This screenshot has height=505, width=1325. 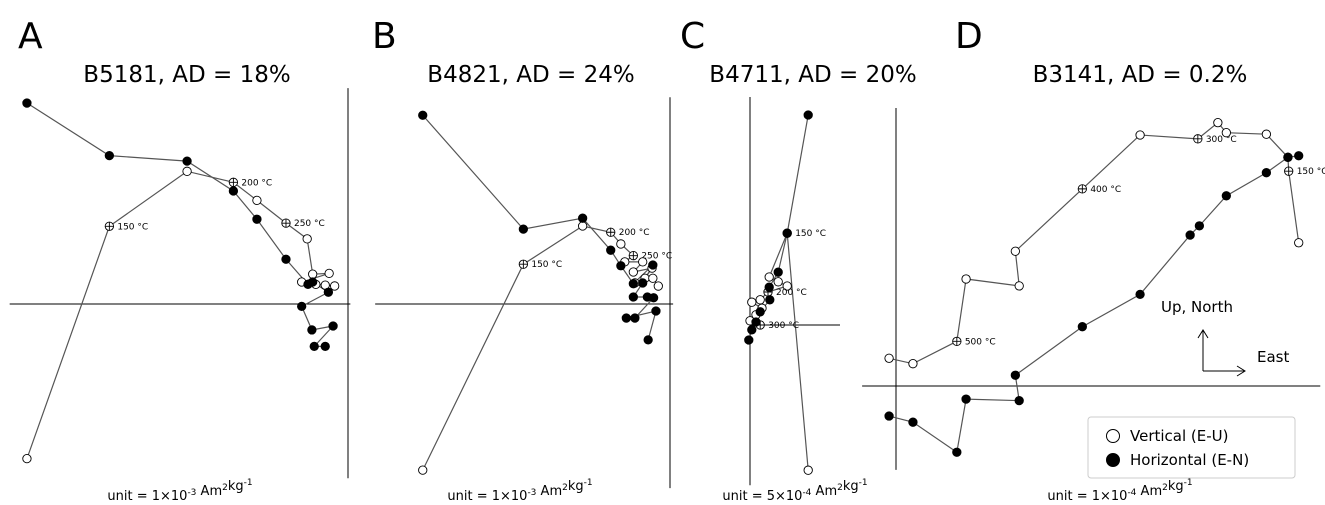 I want to click on panel-letter: A, so click(x=30, y=36).